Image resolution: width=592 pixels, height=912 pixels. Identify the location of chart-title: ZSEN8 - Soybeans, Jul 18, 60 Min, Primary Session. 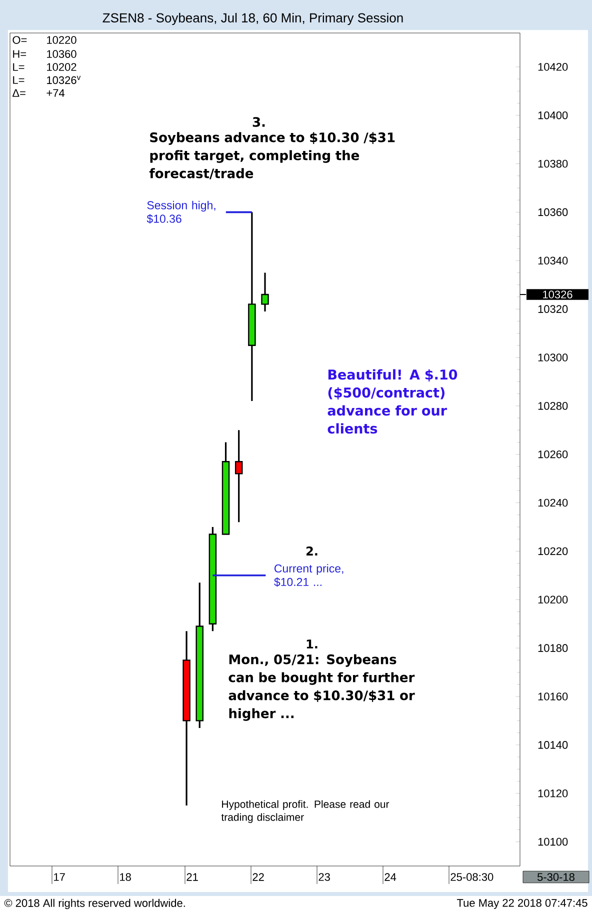
(252, 19).